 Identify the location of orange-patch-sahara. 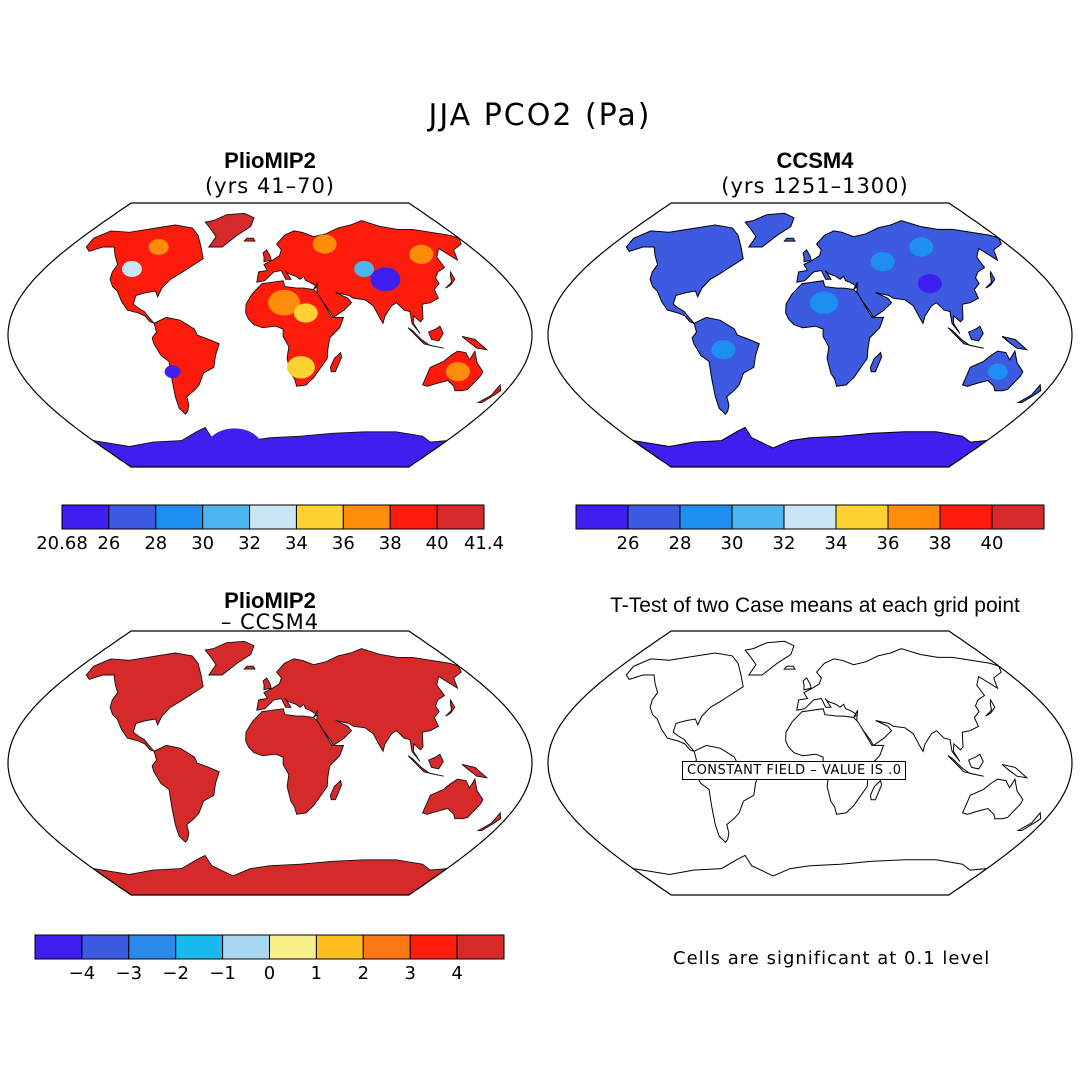
(284, 302).